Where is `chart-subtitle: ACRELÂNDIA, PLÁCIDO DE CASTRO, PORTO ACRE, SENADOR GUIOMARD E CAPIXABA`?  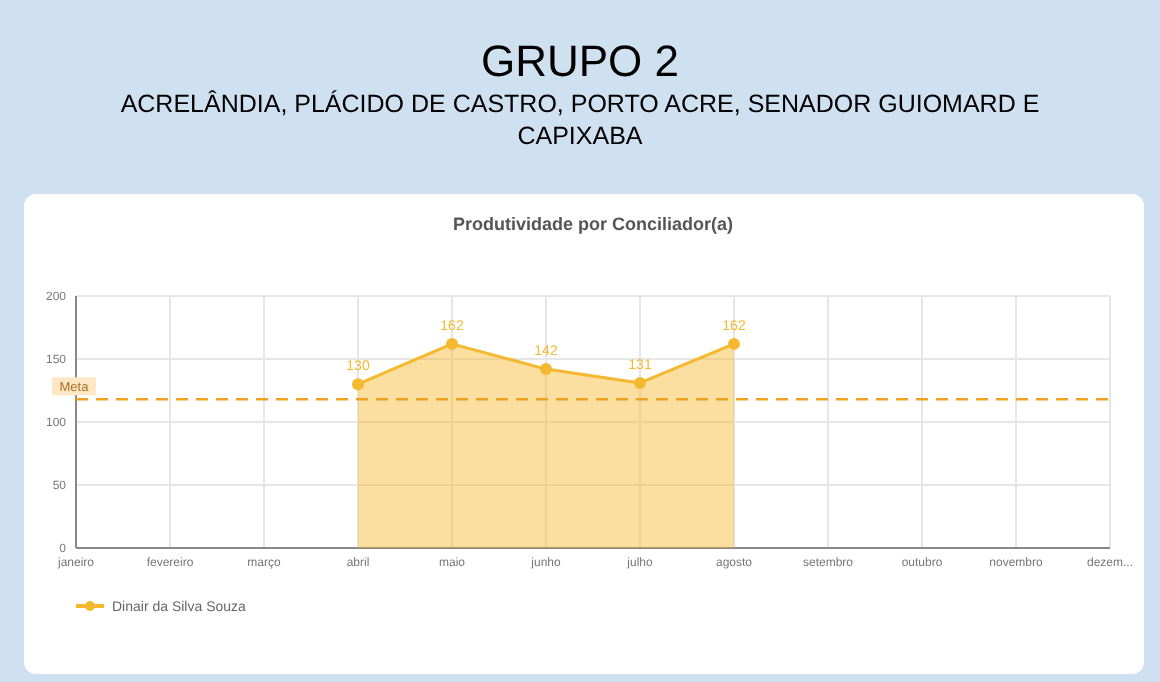
chart-subtitle: ACRELÂNDIA, PLÁCIDO DE CASTRO, PORTO ACRE, SENADOR GUIOMARD E CAPIXABA is located at coordinates (580, 120).